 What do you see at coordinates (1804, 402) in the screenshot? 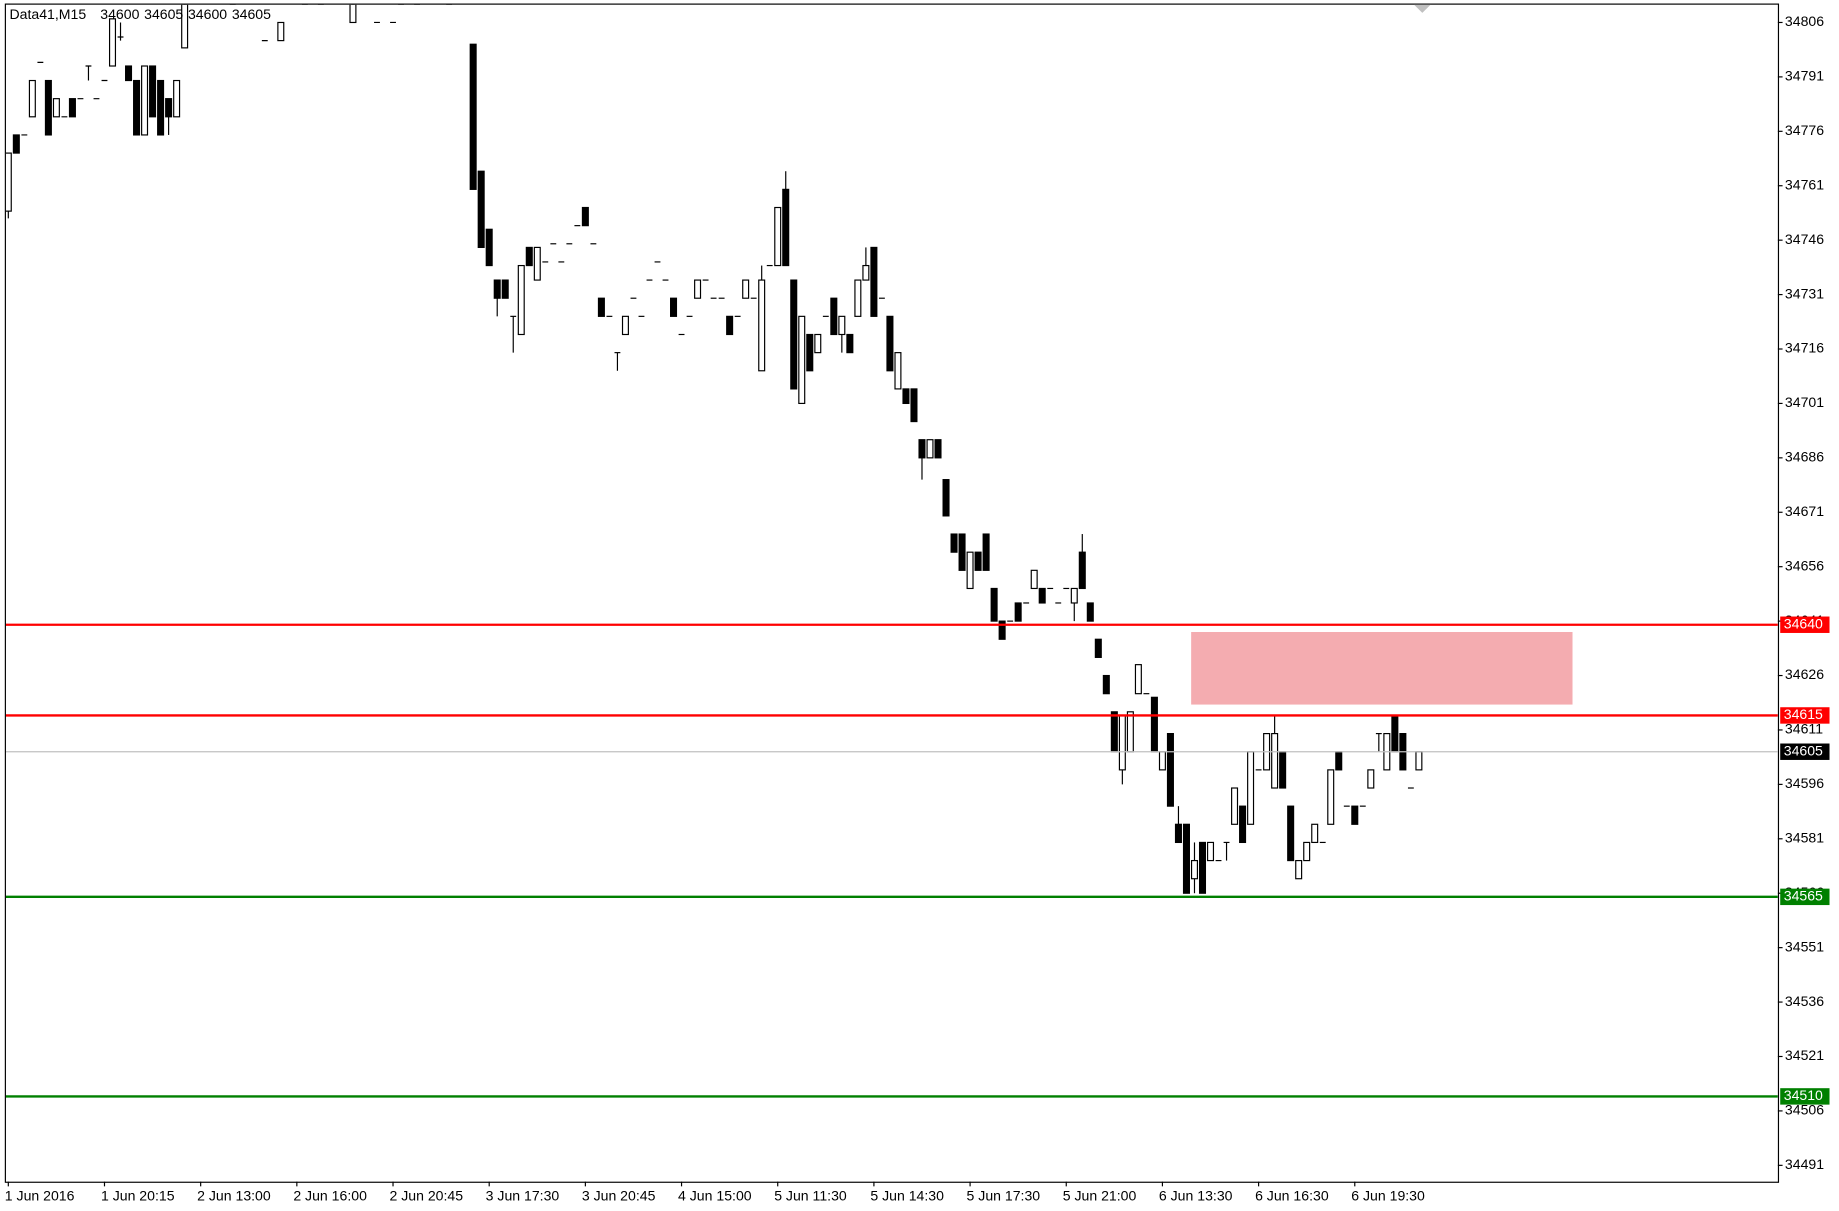
I see `y-tick-label: 34701` at bounding box center [1804, 402].